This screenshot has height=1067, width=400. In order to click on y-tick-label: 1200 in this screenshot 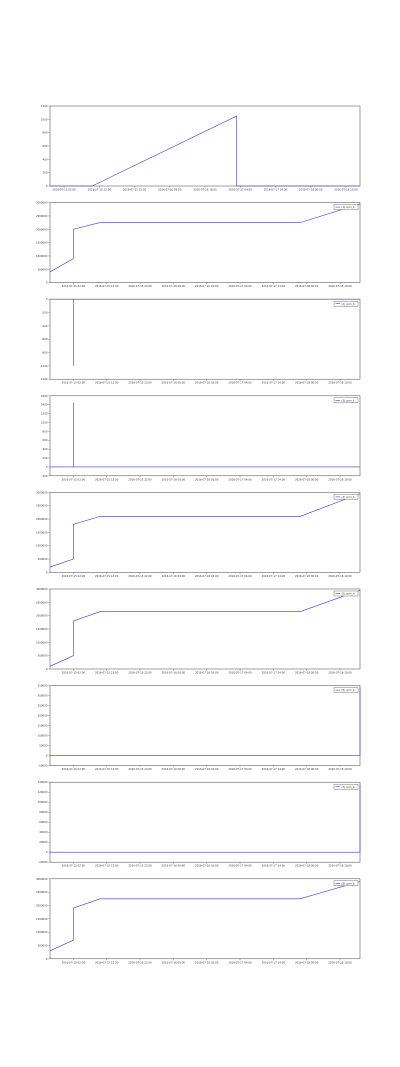, I will do `click(44, 106)`.